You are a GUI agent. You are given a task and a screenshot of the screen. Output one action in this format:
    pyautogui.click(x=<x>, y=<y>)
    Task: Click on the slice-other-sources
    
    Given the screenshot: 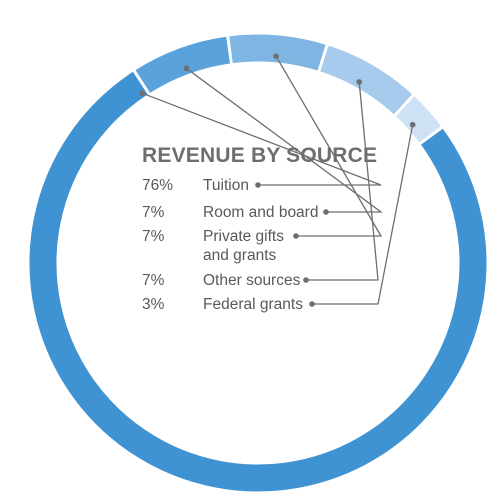 What is the action you would take?
    pyautogui.click(x=366, y=80)
    